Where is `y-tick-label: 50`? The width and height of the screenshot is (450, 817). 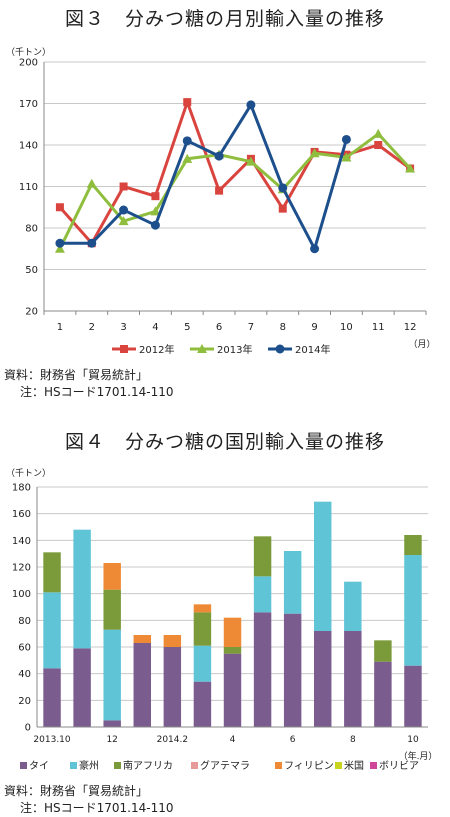 y-tick-label: 50 is located at coordinates (31, 270).